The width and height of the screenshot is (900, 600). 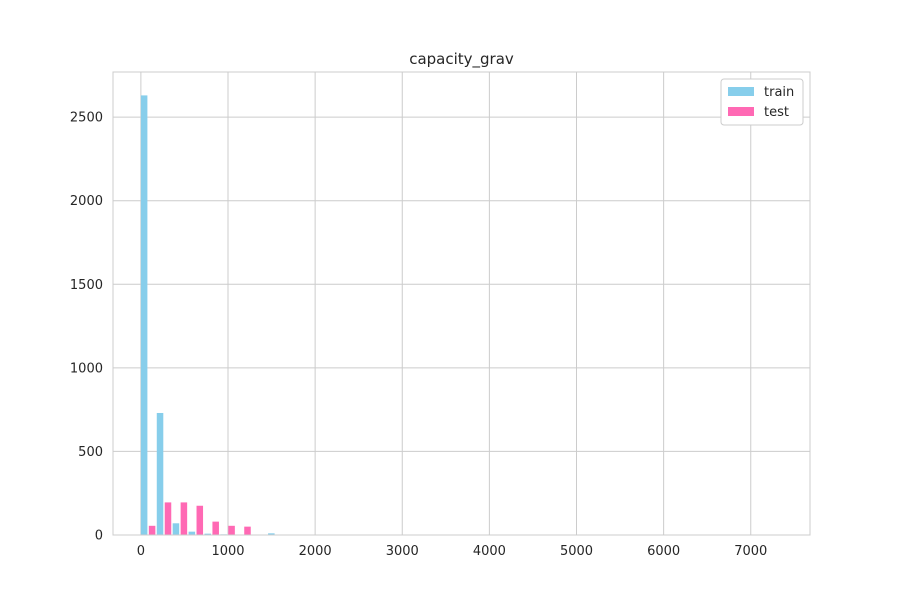 I want to click on x-tick-label: 7000, so click(x=750, y=551).